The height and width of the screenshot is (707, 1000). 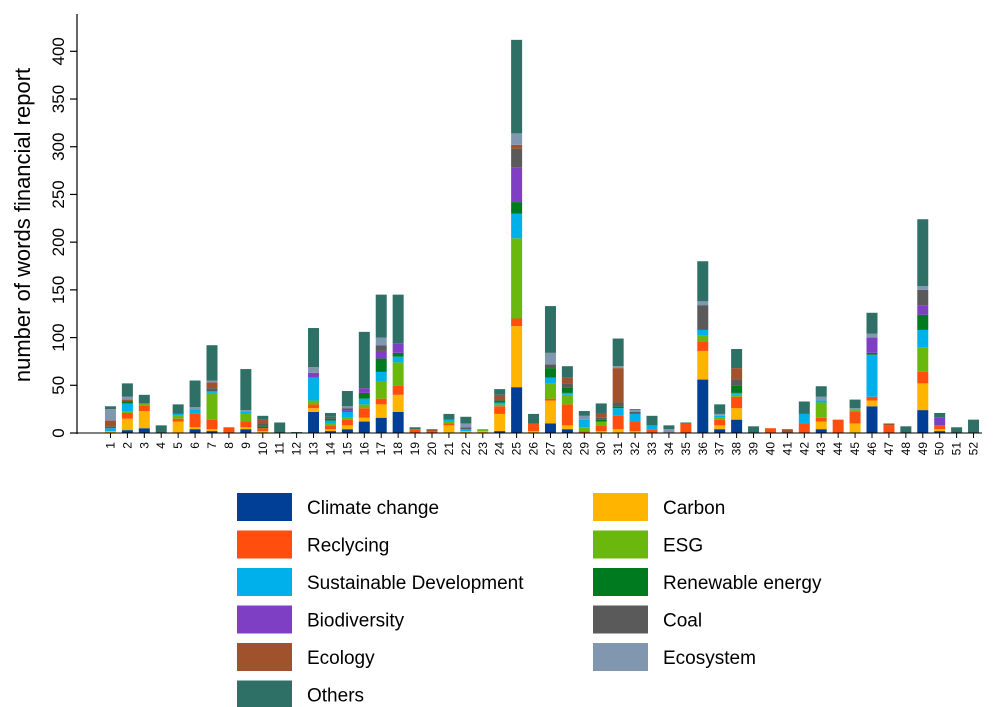 What do you see at coordinates (872, 449) in the screenshot?
I see `x-tick-label: 46` at bounding box center [872, 449].